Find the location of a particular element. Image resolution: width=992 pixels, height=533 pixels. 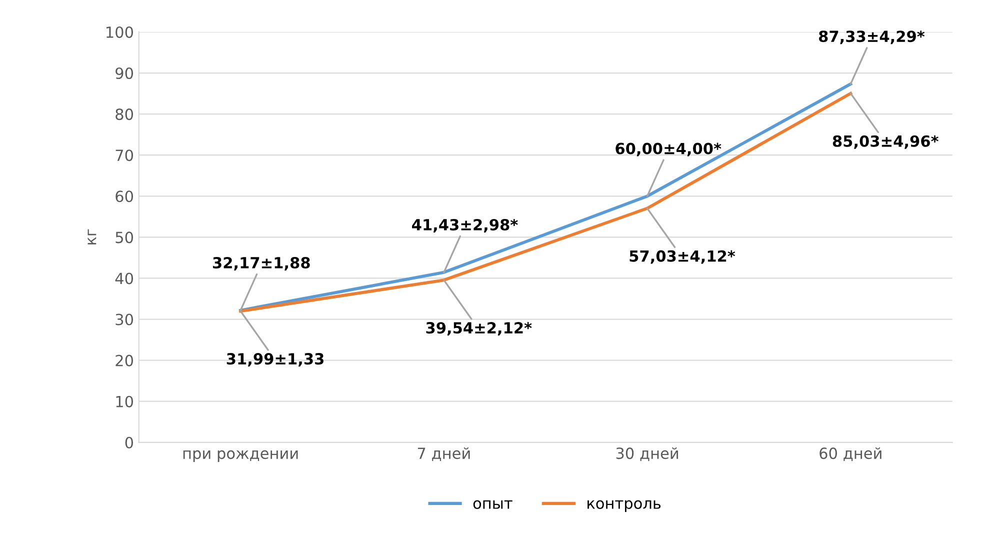

y-tick-label: 90 is located at coordinates (125, 73).